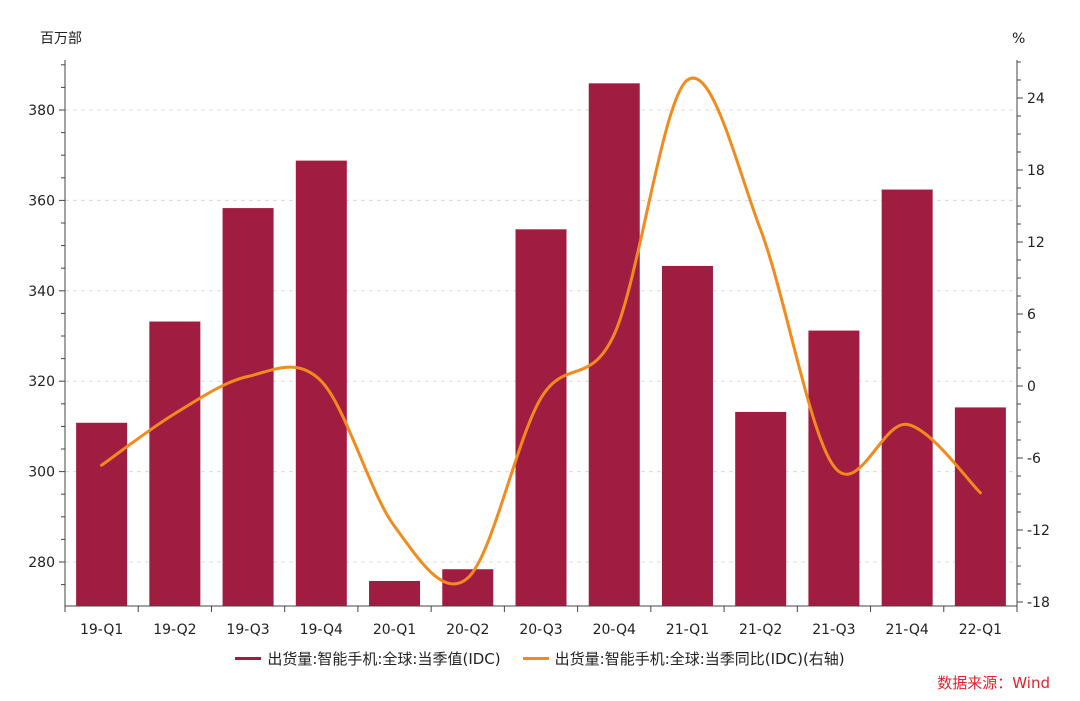  I want to click on bar-20-Q3, so click(541, 417).